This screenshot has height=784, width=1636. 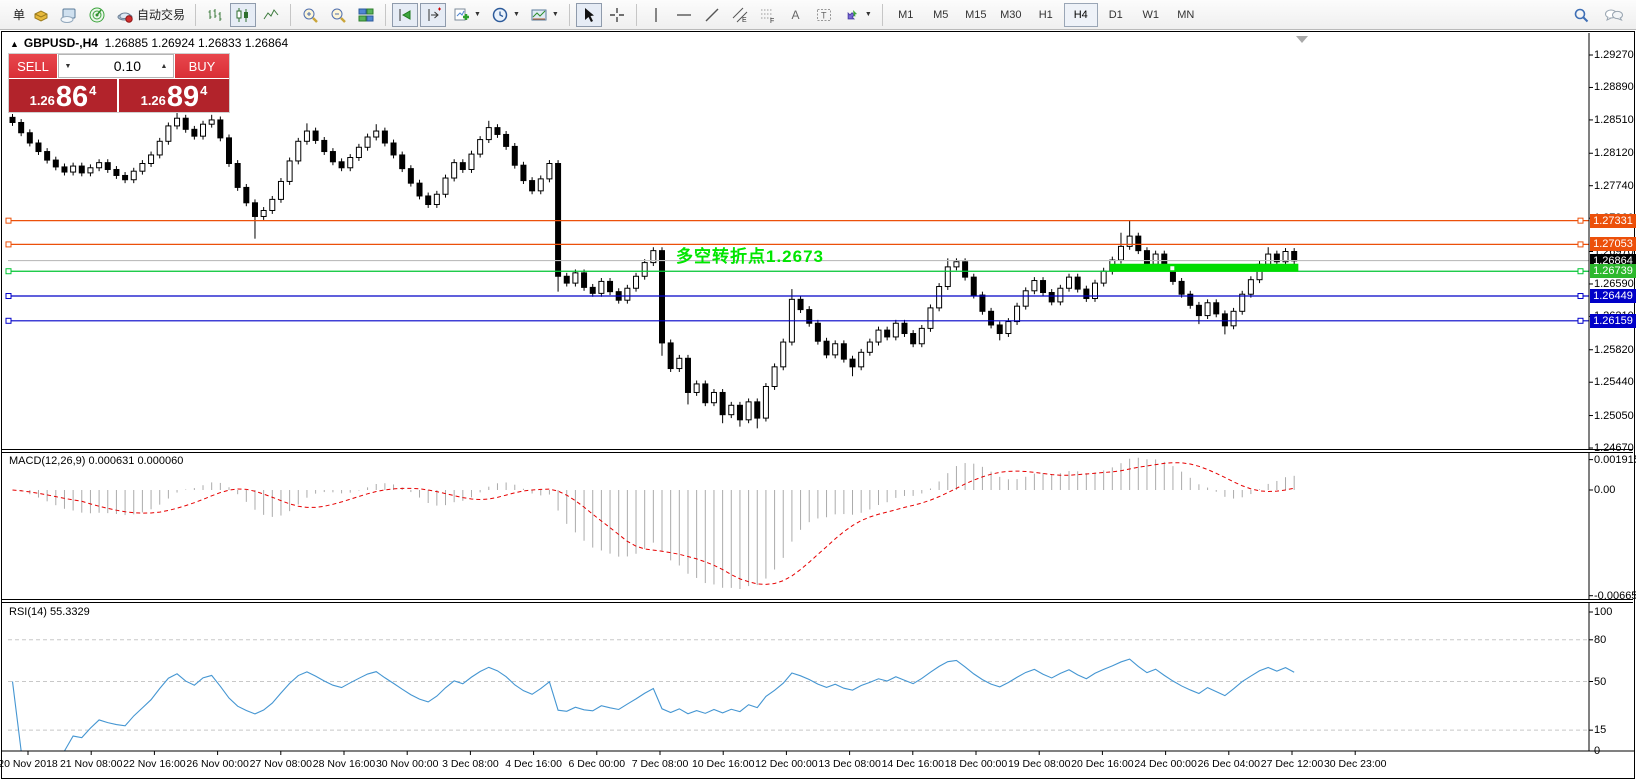 What do you see at coordinates (913, 764) in the screenshot?
I see `time-axis-label: 14 Dec 16:00` at bounding box center [913, 764].